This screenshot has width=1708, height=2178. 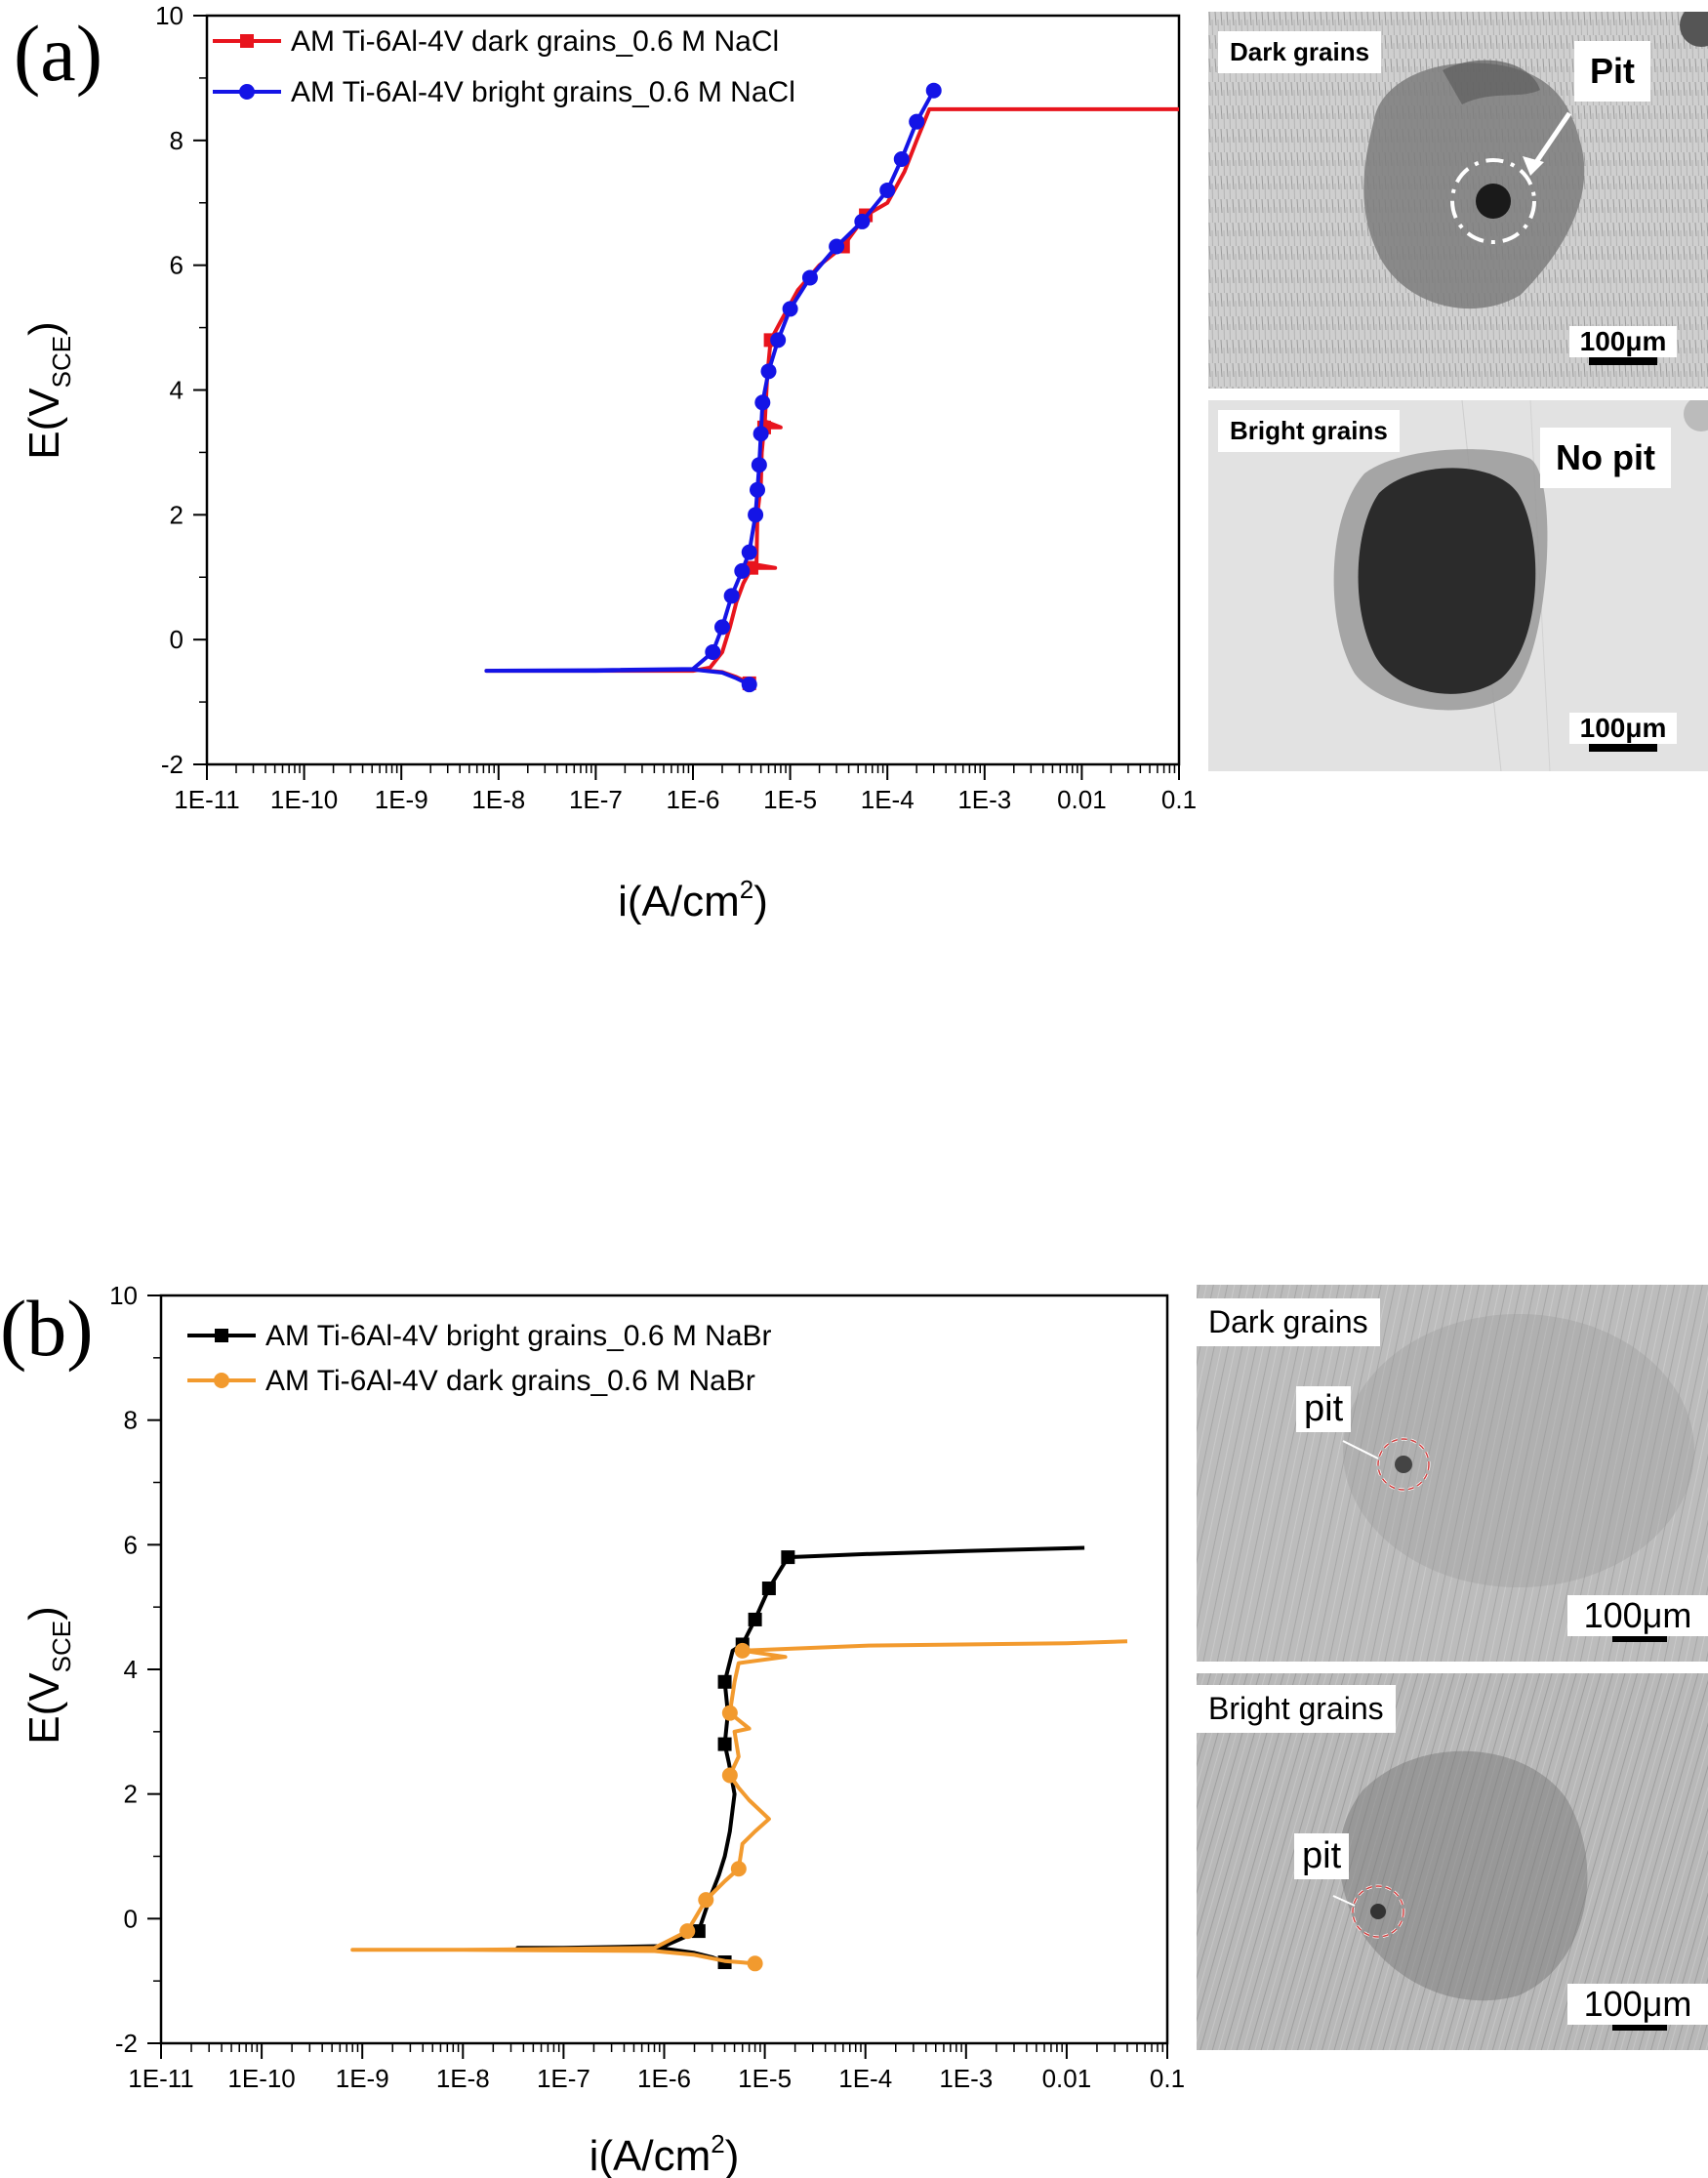 I want to click on y-tick-label: 0, so click(x=176, y=639).